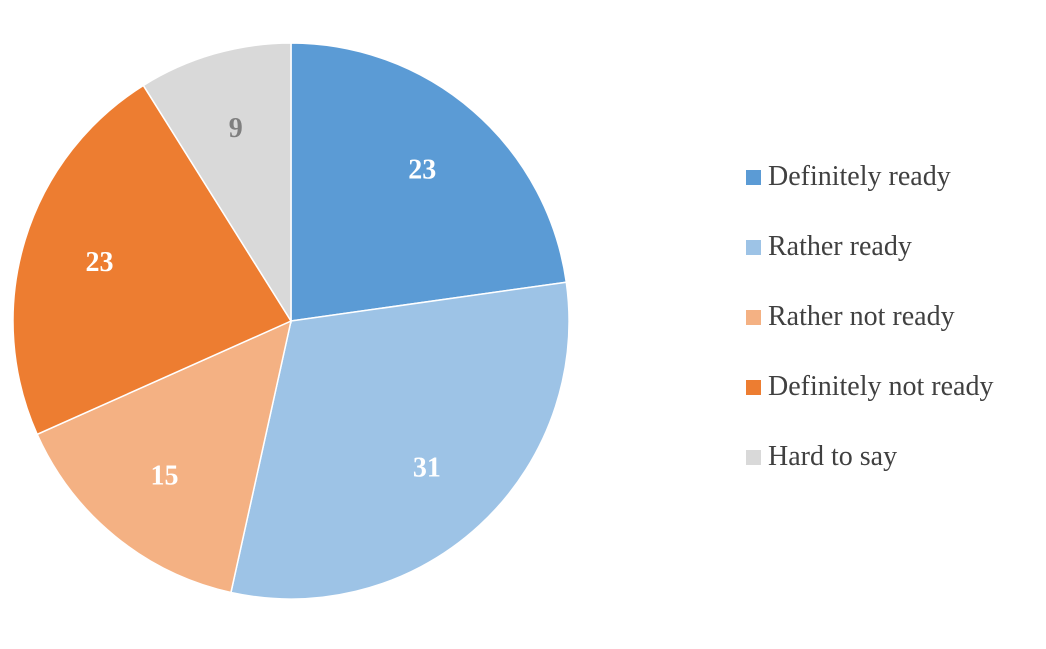 This screenshot has height=649, width=1046. What do you see at coordinates (896, 263) in the screenshot?
I see `legend-item-rather-ready: Rather ready` at bounding box center [896, 263].